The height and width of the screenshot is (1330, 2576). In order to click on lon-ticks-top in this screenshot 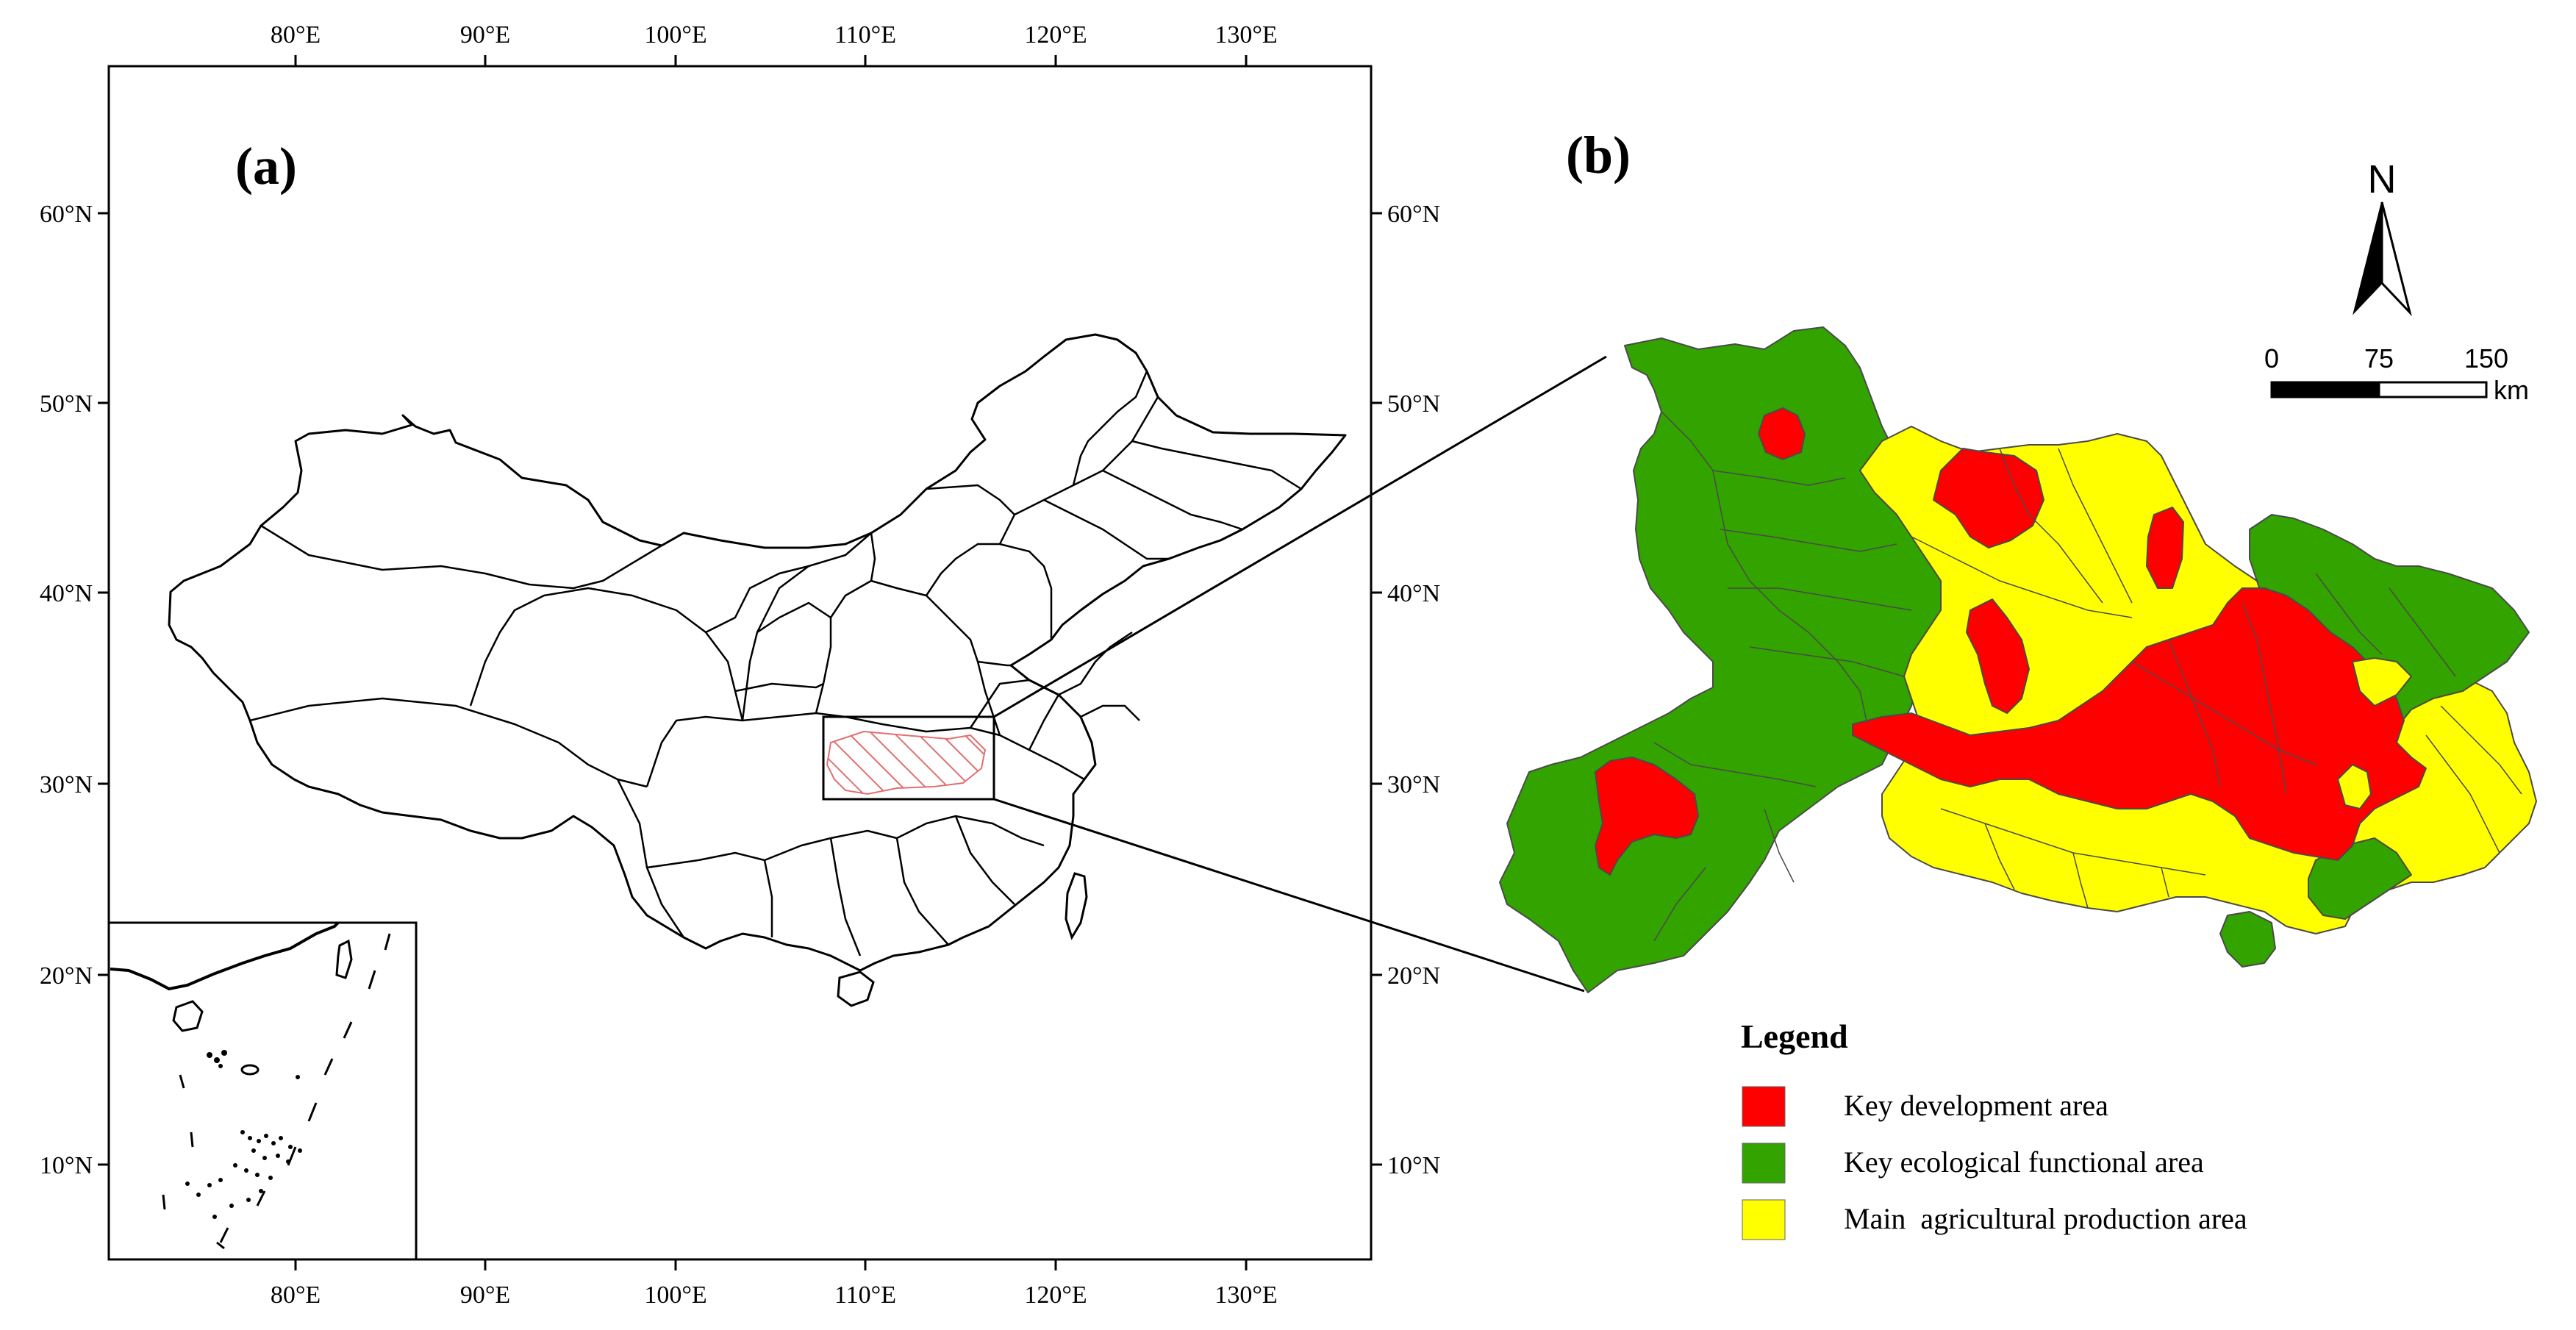, I will do `click(771, 60)`.